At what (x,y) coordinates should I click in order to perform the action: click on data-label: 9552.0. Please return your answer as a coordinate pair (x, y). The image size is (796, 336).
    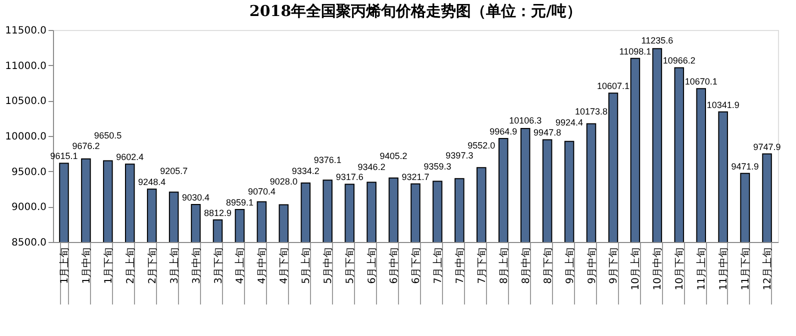
    Looking at the image, I should click on (482, 145).